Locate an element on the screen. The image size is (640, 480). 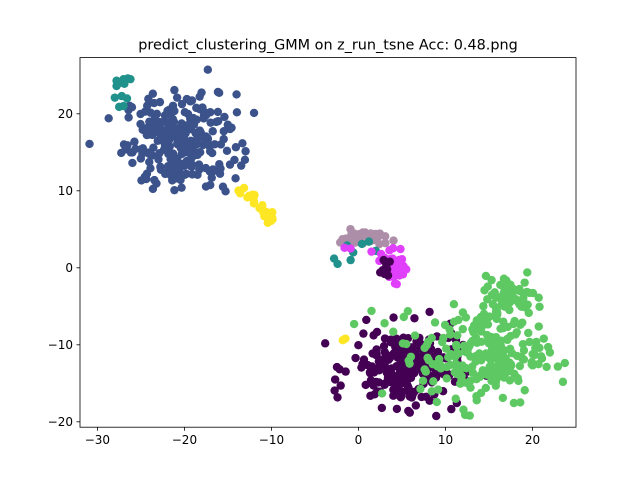
y-tick-label: −10 is located at coordinates (60, 345).